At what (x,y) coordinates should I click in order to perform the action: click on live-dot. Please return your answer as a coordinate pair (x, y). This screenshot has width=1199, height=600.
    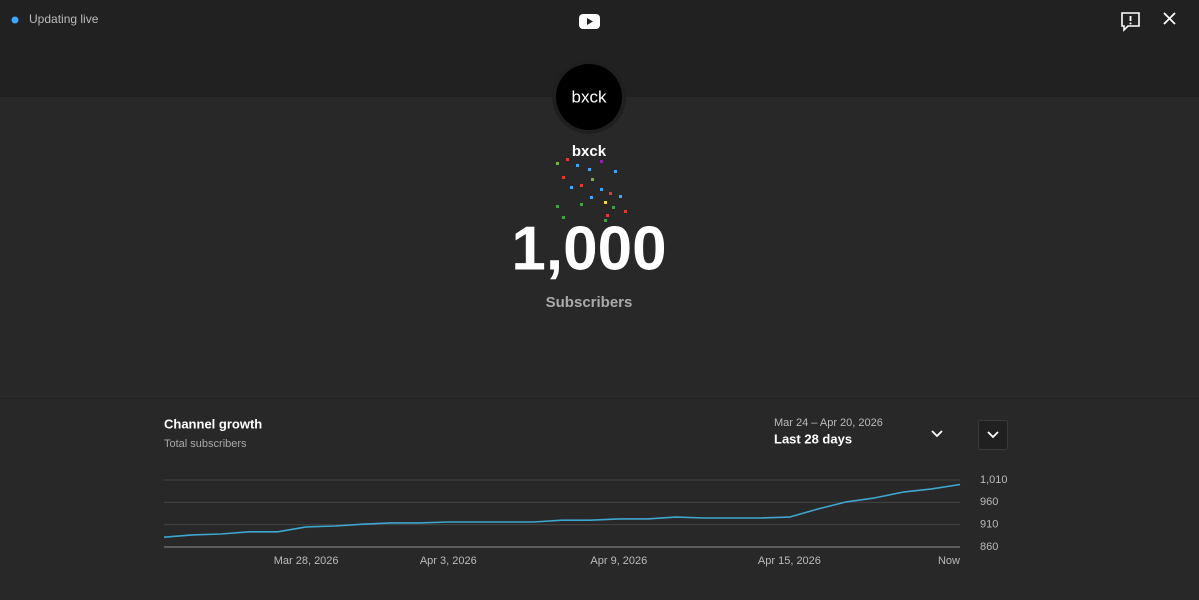
    Looking at the image, I should click on (15, 20).